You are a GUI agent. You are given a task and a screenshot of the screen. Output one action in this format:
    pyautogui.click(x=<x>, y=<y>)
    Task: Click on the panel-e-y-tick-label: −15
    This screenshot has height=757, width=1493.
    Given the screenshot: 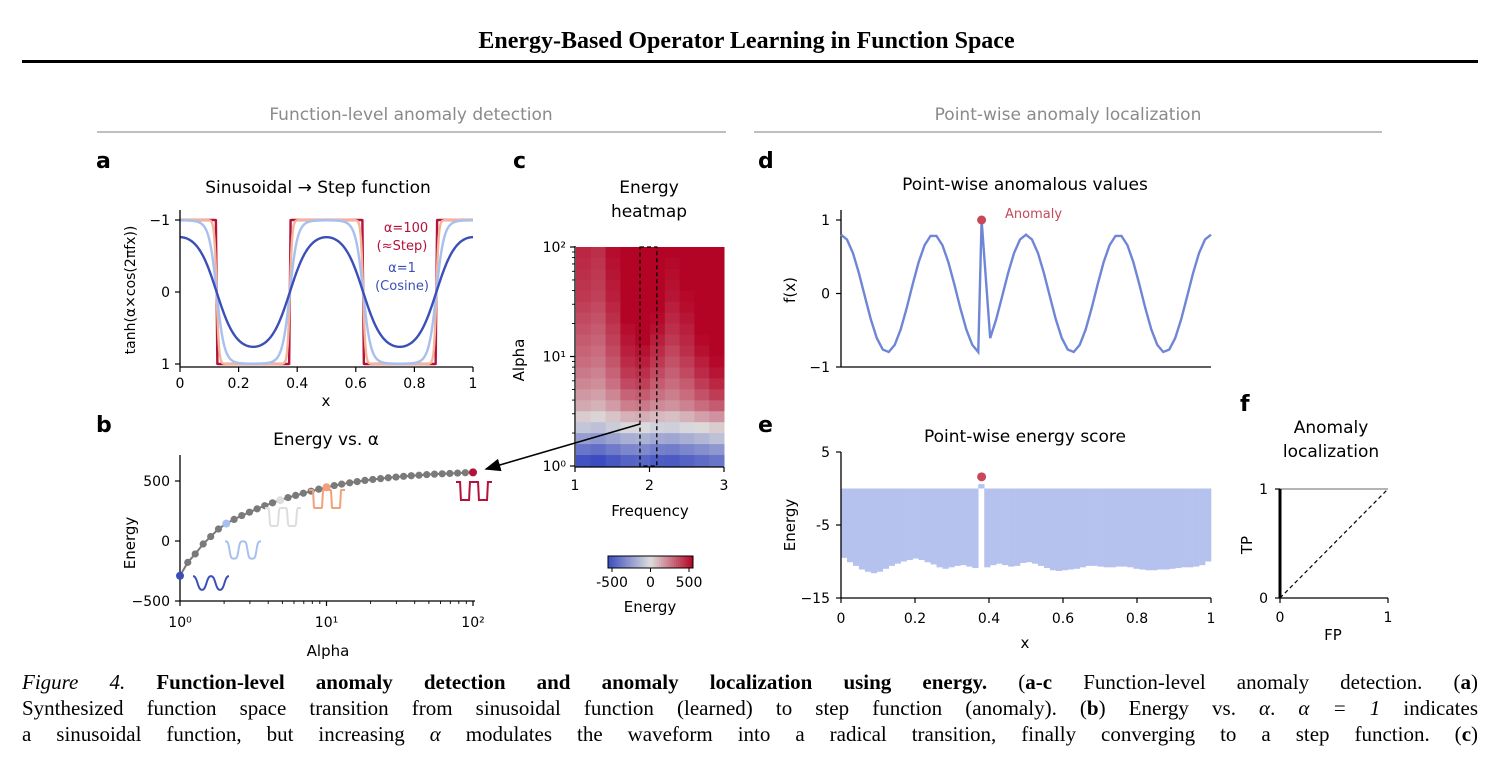 What is the action you would take?
    pyautogui.click(x=815, y=599)
    